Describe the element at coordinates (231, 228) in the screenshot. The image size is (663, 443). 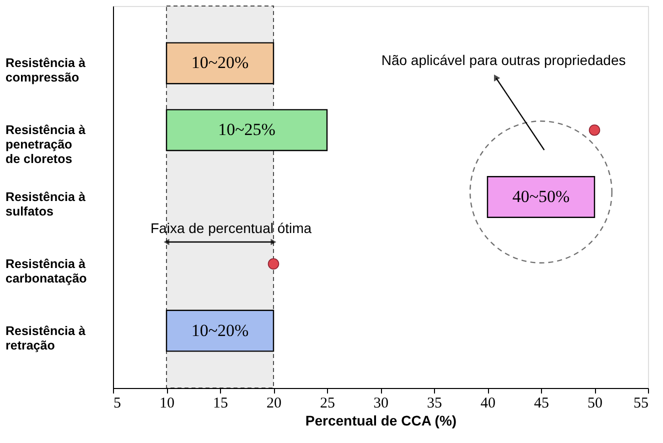
I see `band-label: Faixa de percentual ótima` at that location.